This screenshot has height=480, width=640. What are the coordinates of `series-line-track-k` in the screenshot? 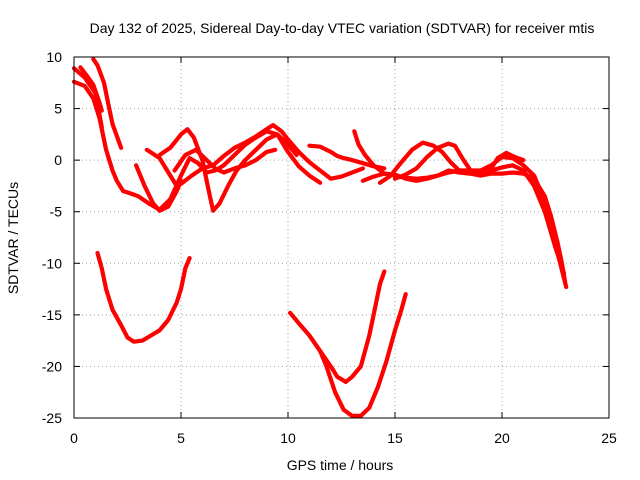 It's located at (464, 222).